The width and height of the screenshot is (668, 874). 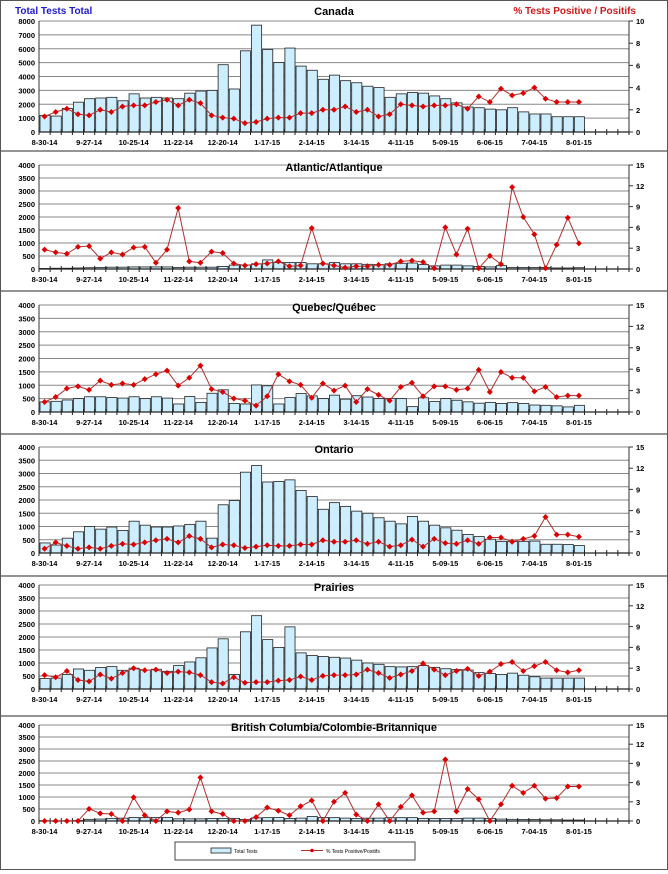 What do you see at coordinates (445, 142) in the screenshot?
I see `x-tick-label: 5-09-15` at bounding box center [445, 142].